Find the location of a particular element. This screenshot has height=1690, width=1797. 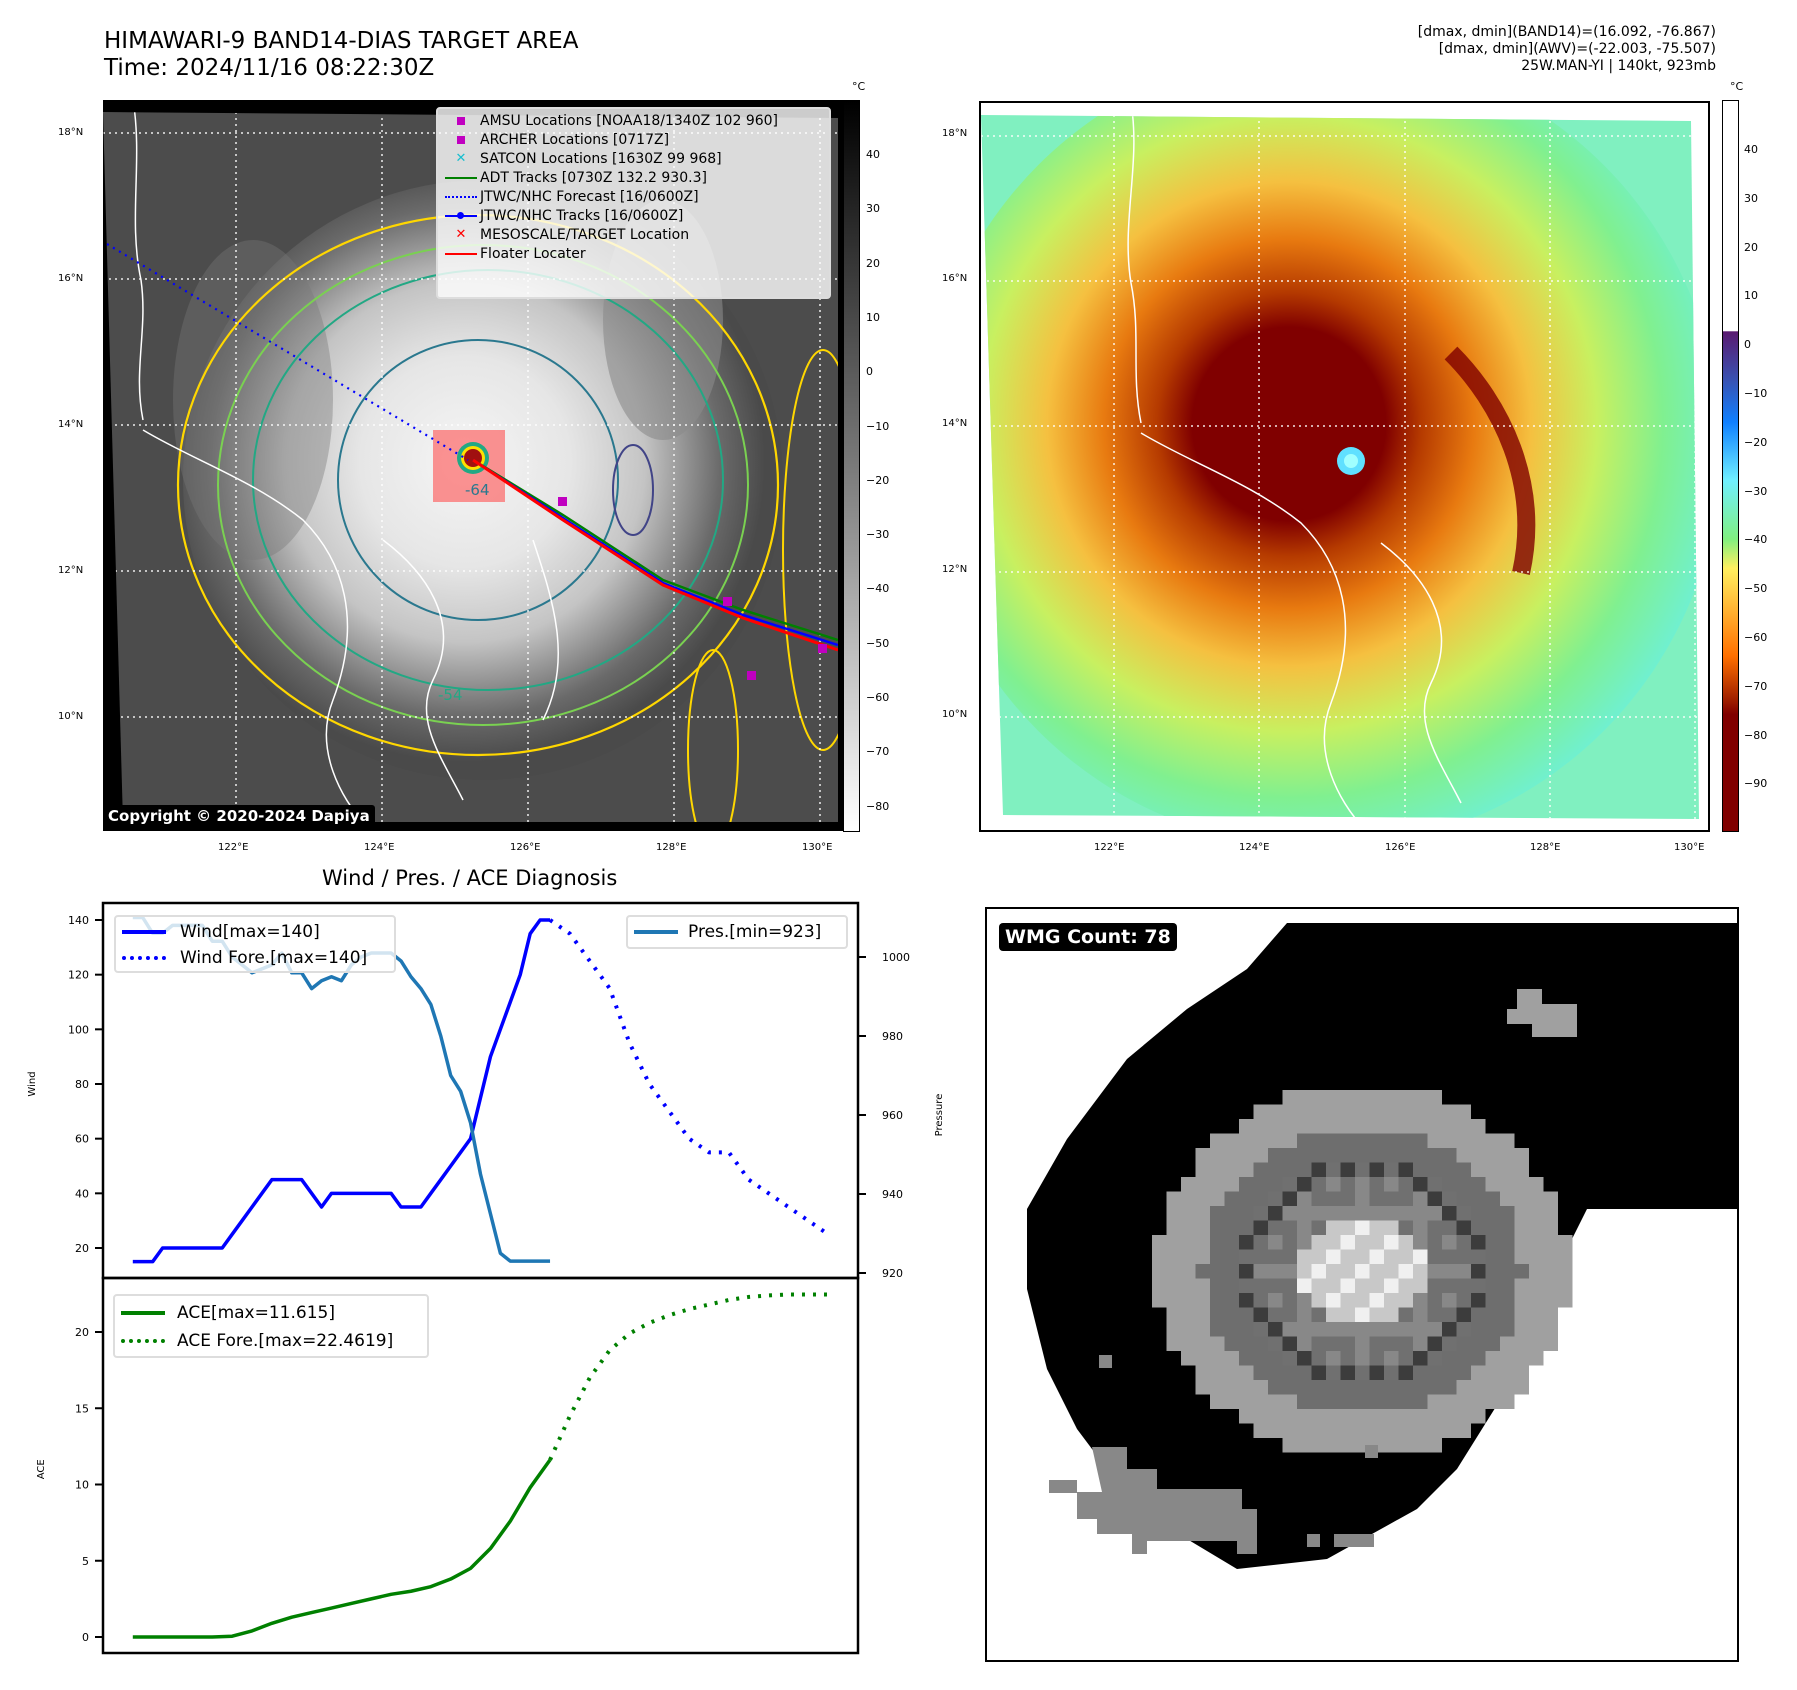

info-band14-range: [dmax, dmin](BAND14)=(16.092, -76.867) is located at coordinates (1566, 32).